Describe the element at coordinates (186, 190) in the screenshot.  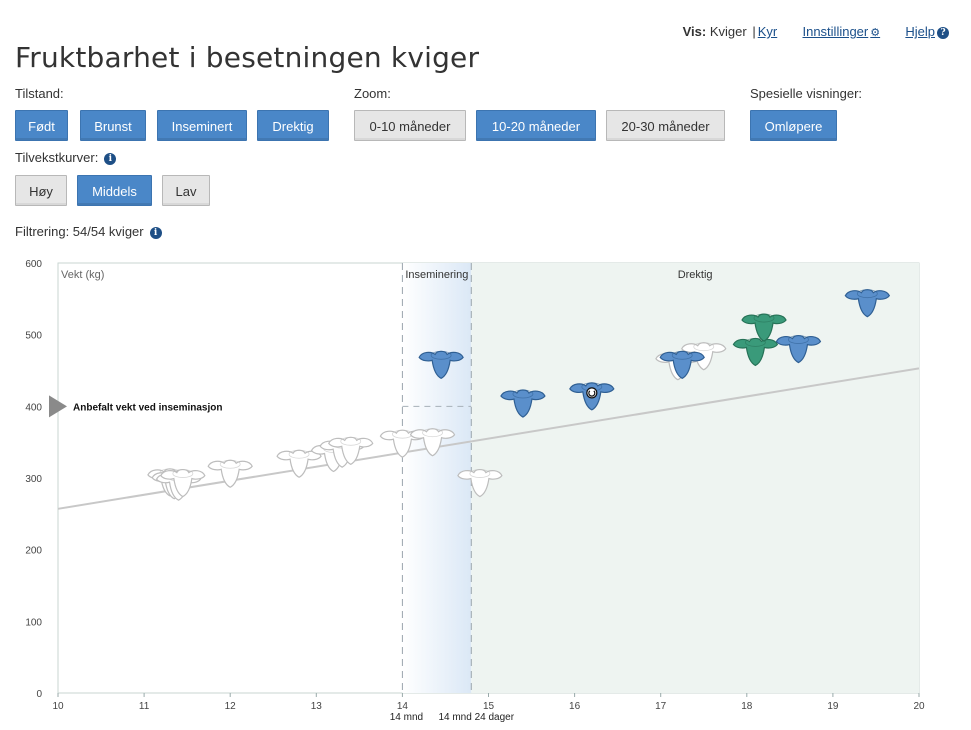
I see `curve-lav-button: Lav` at that location.